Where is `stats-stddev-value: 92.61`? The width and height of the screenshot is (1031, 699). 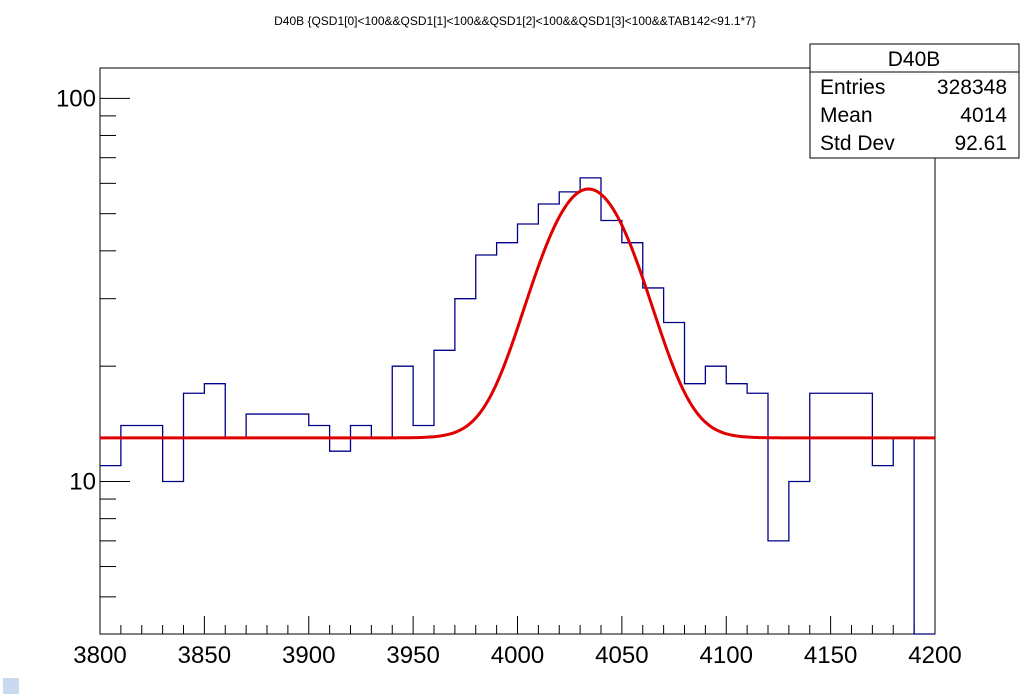
stats-stddev-value: 92.61 is located at coordinates (980, 143).